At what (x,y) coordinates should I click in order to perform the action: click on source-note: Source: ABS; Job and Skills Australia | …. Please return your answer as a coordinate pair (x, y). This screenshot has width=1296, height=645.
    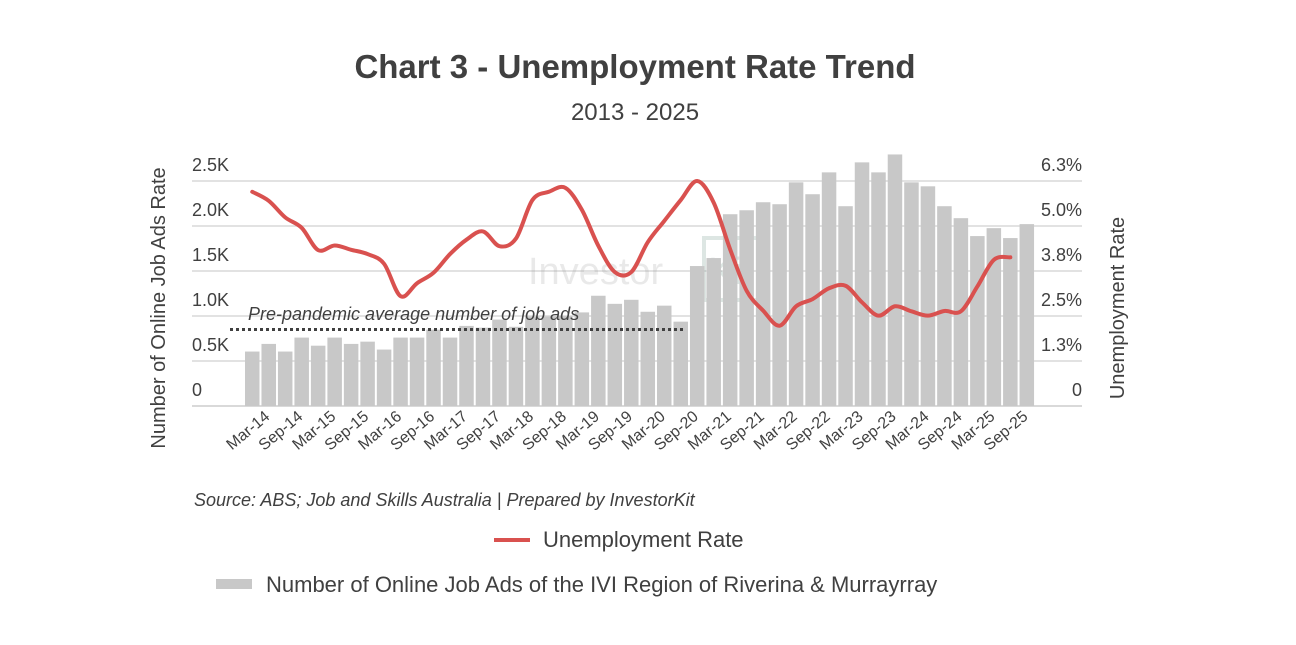
    Looking at the image, I should click on (445, 500).